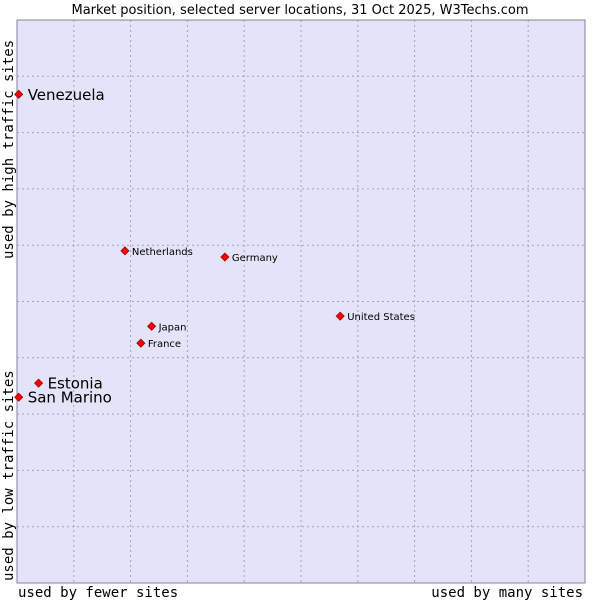 The height and width of the screenshot is (600, 600). What do you see at coordinates (381, 317) in the screenshot?
I see `label-united-states: United States` at bounding box center [381, 317].